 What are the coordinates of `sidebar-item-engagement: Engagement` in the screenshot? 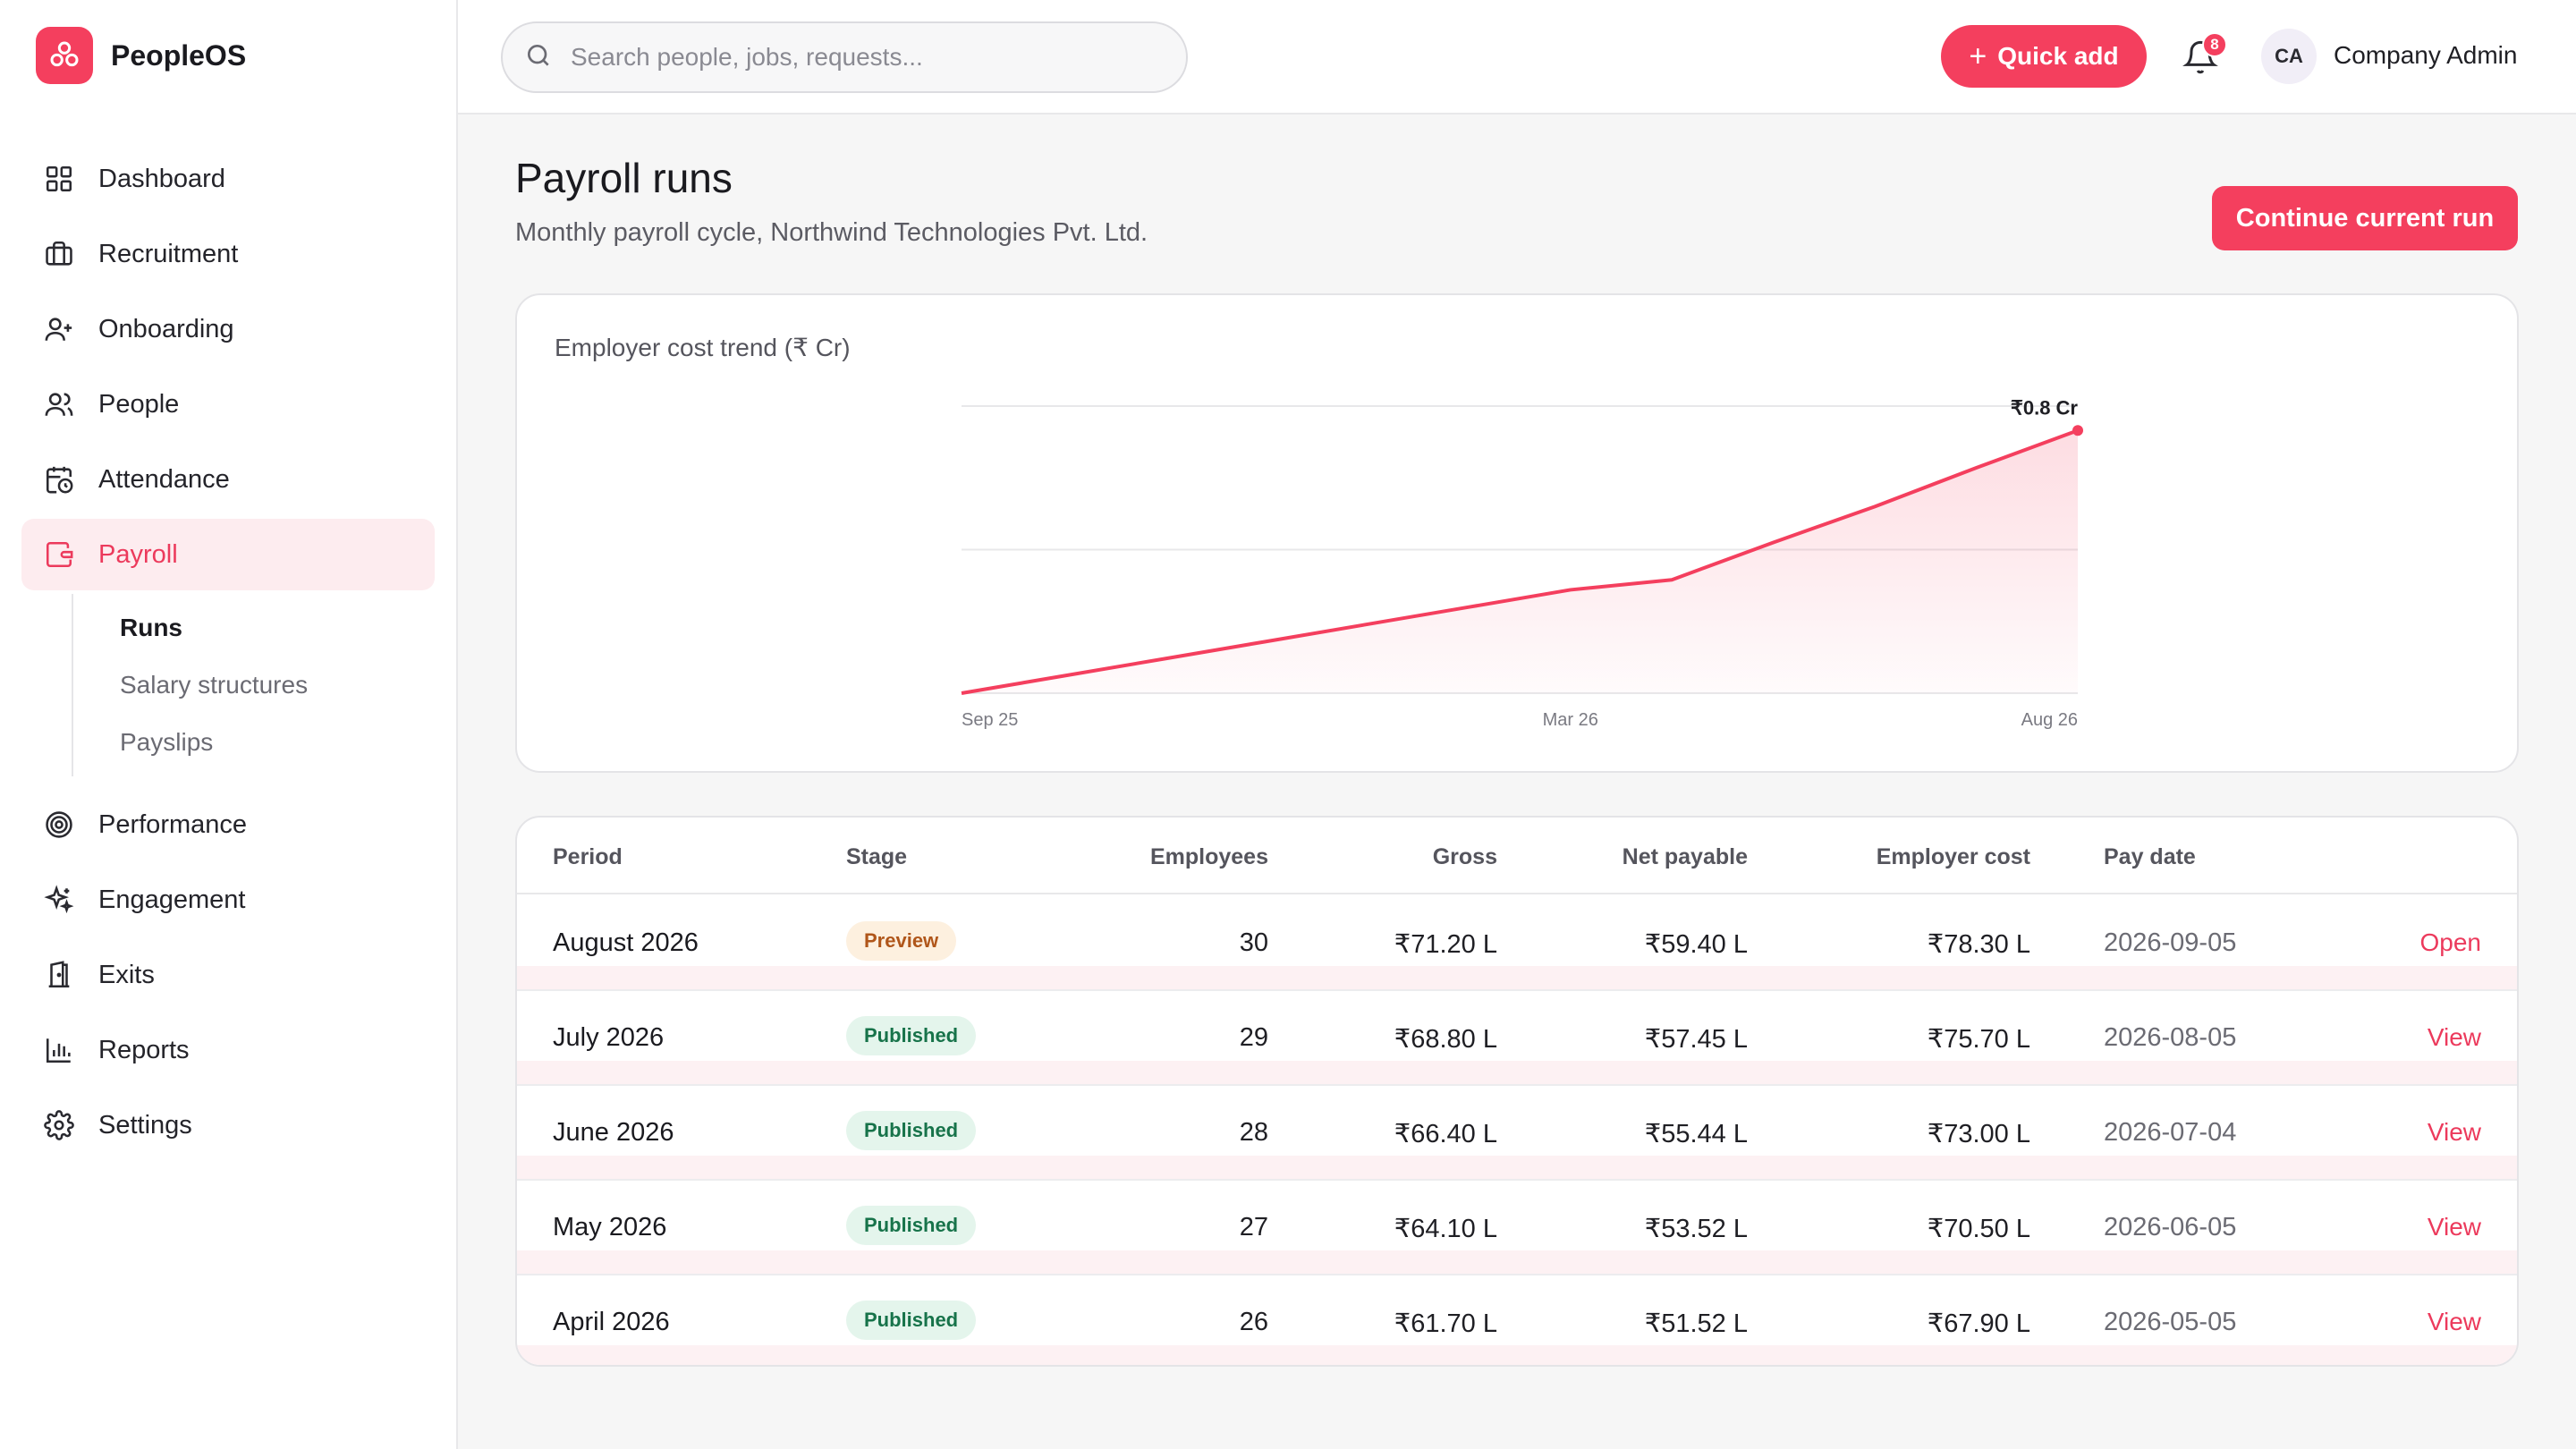 It's located at (228, 900).